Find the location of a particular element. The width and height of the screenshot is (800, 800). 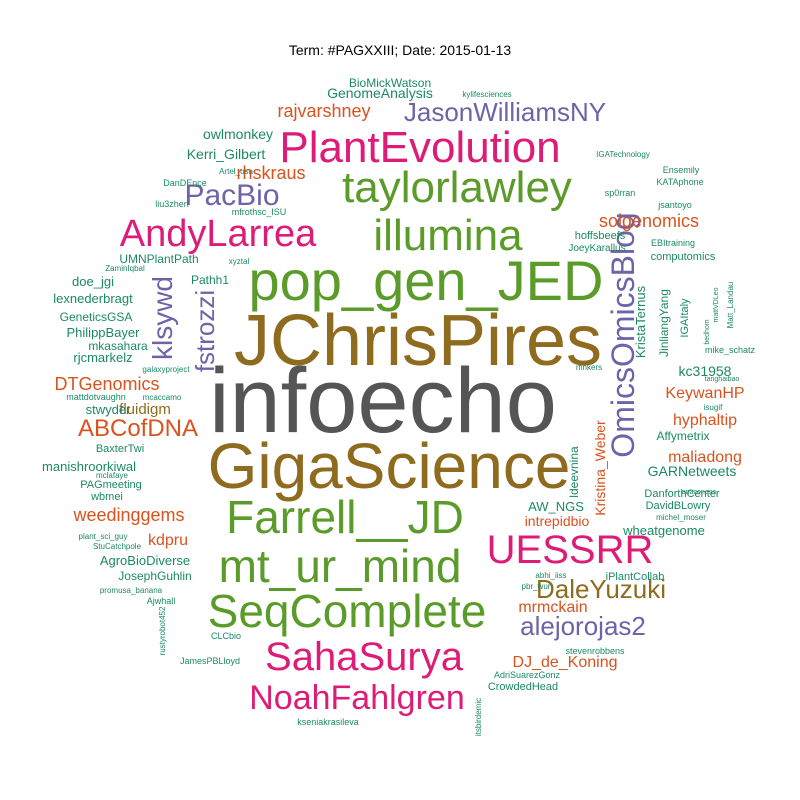

cloud-word: anaconesa is located at coordinates (699, 492).